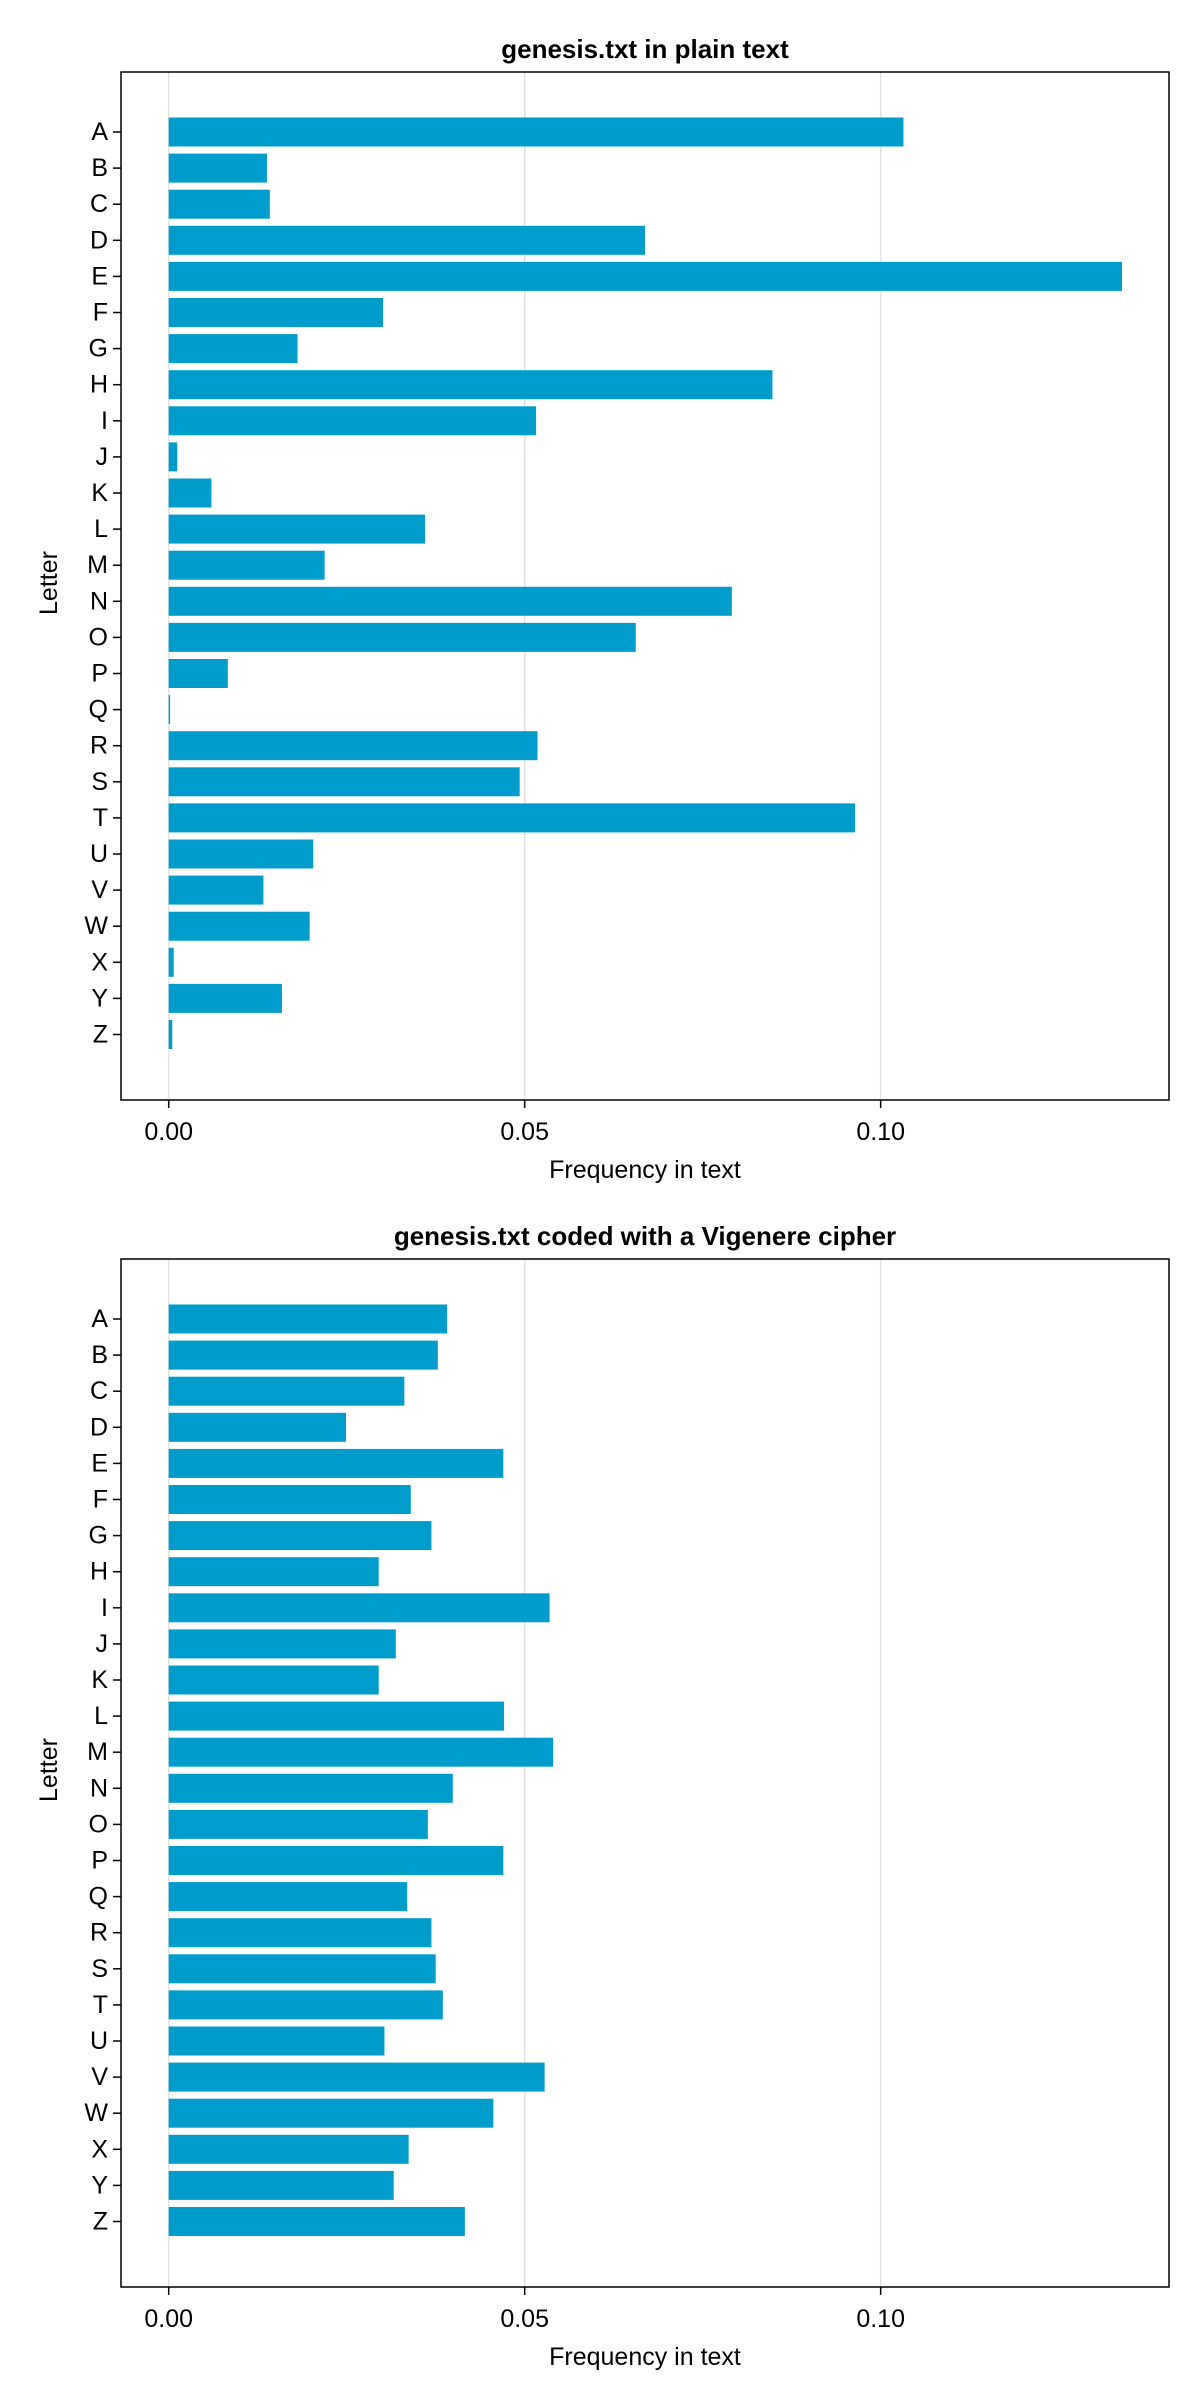 The image size is (1200, 2400). What do you see at coordinates (645, 49) in the screenshot?
I see `chart-title: genesis.txt in plain text` at bounding box center [645, 49].